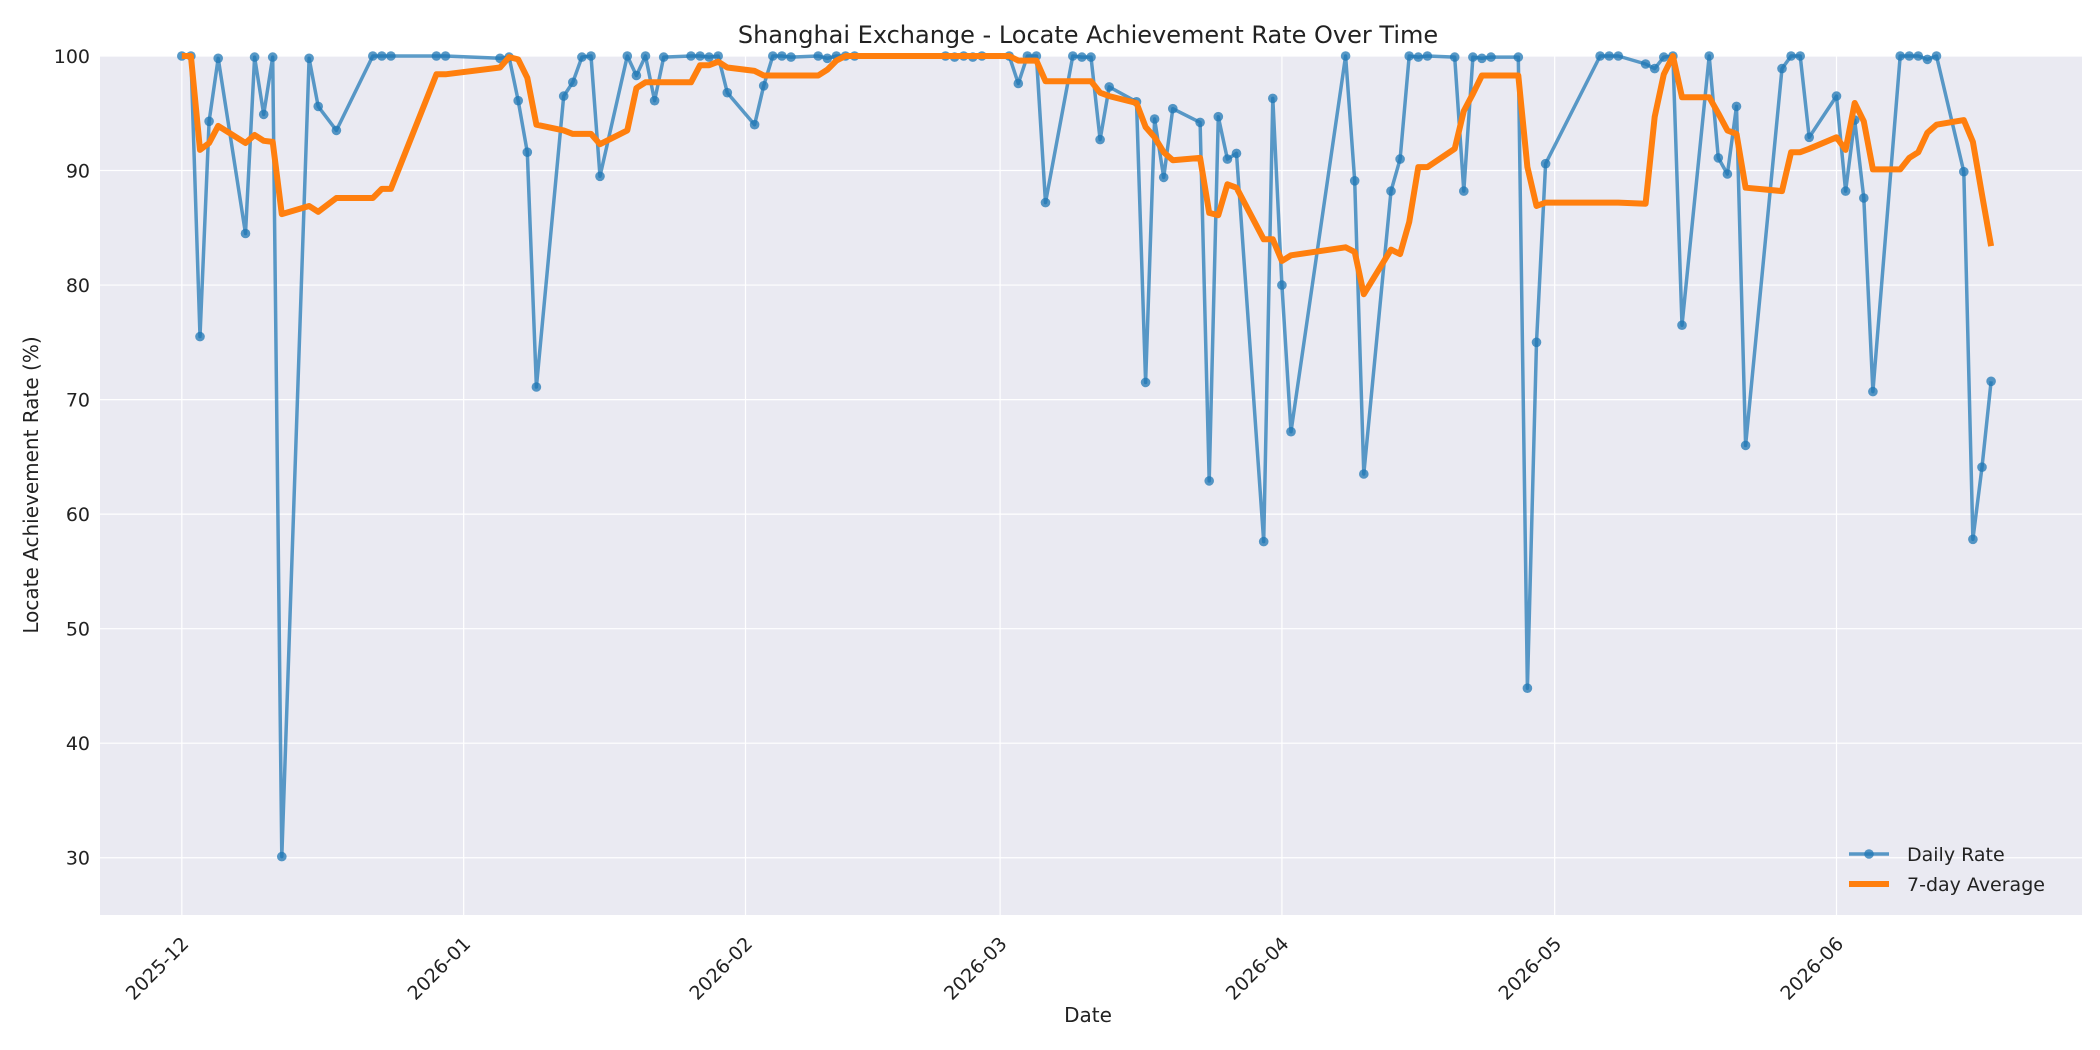  I want to click on legend: Daily Rate 7-day Average, so click(1947, 870).